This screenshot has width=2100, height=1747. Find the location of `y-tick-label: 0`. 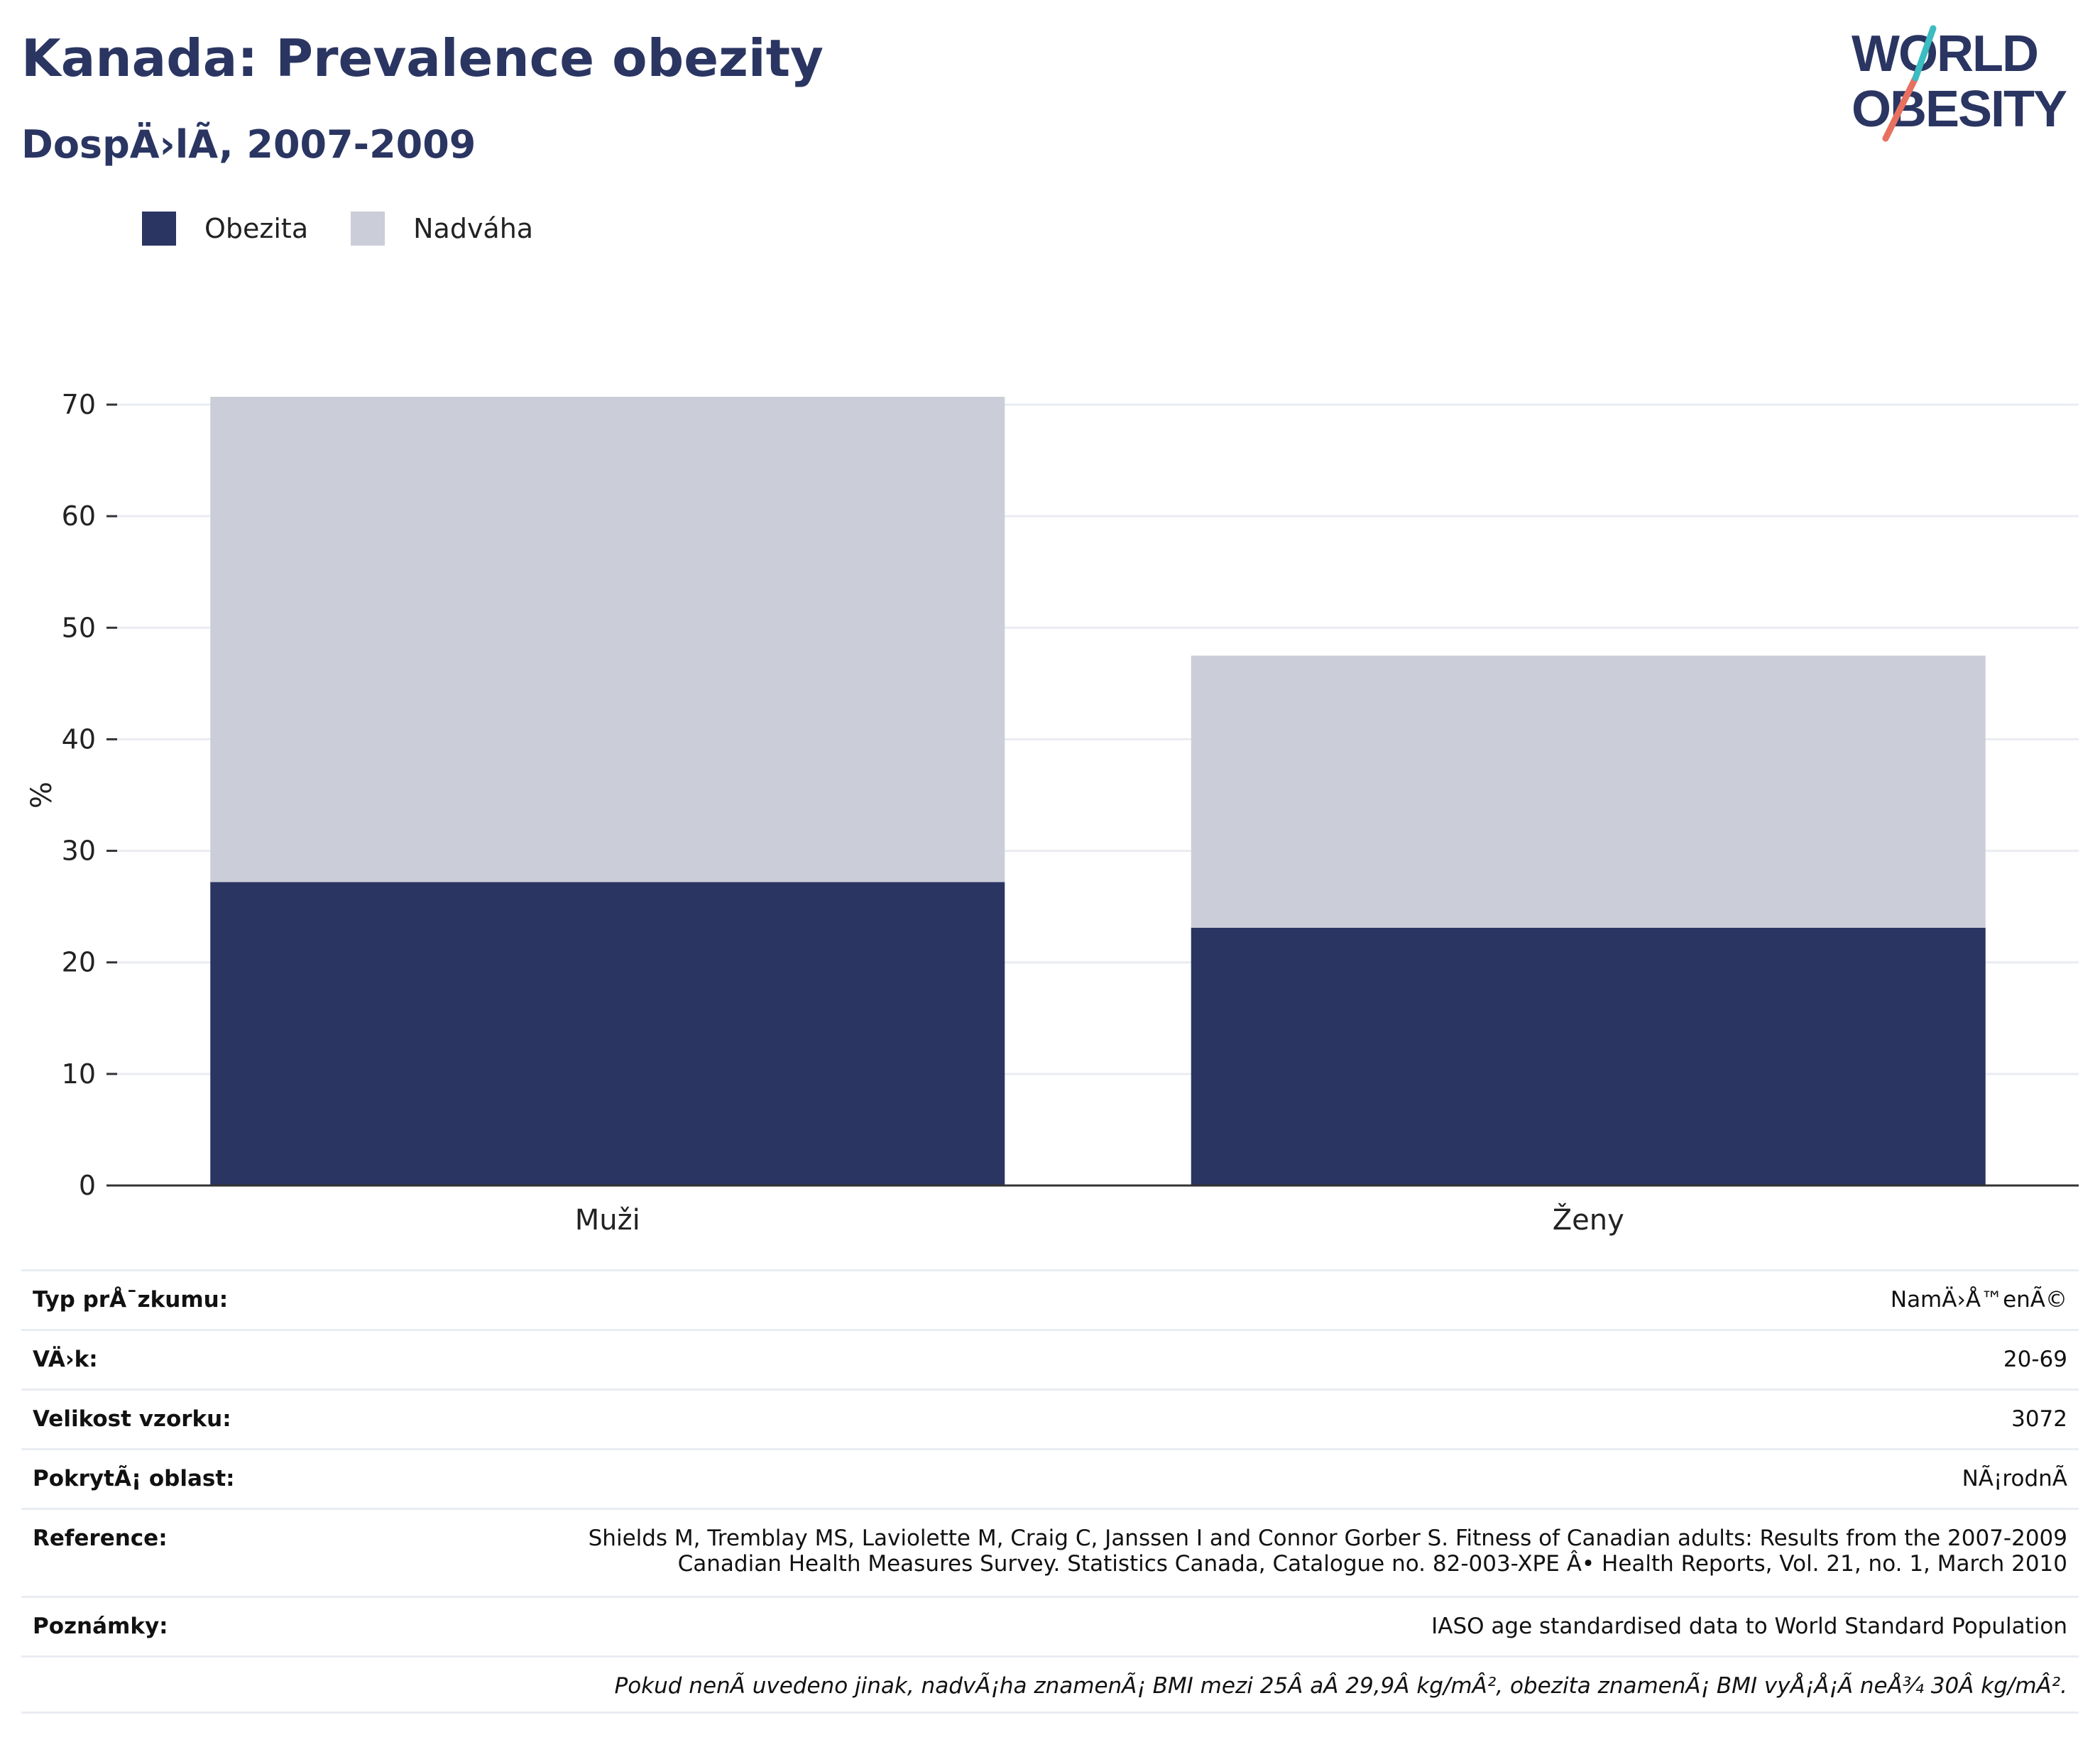

y-tick-label: 0 is located at coordinates (87, 1185).